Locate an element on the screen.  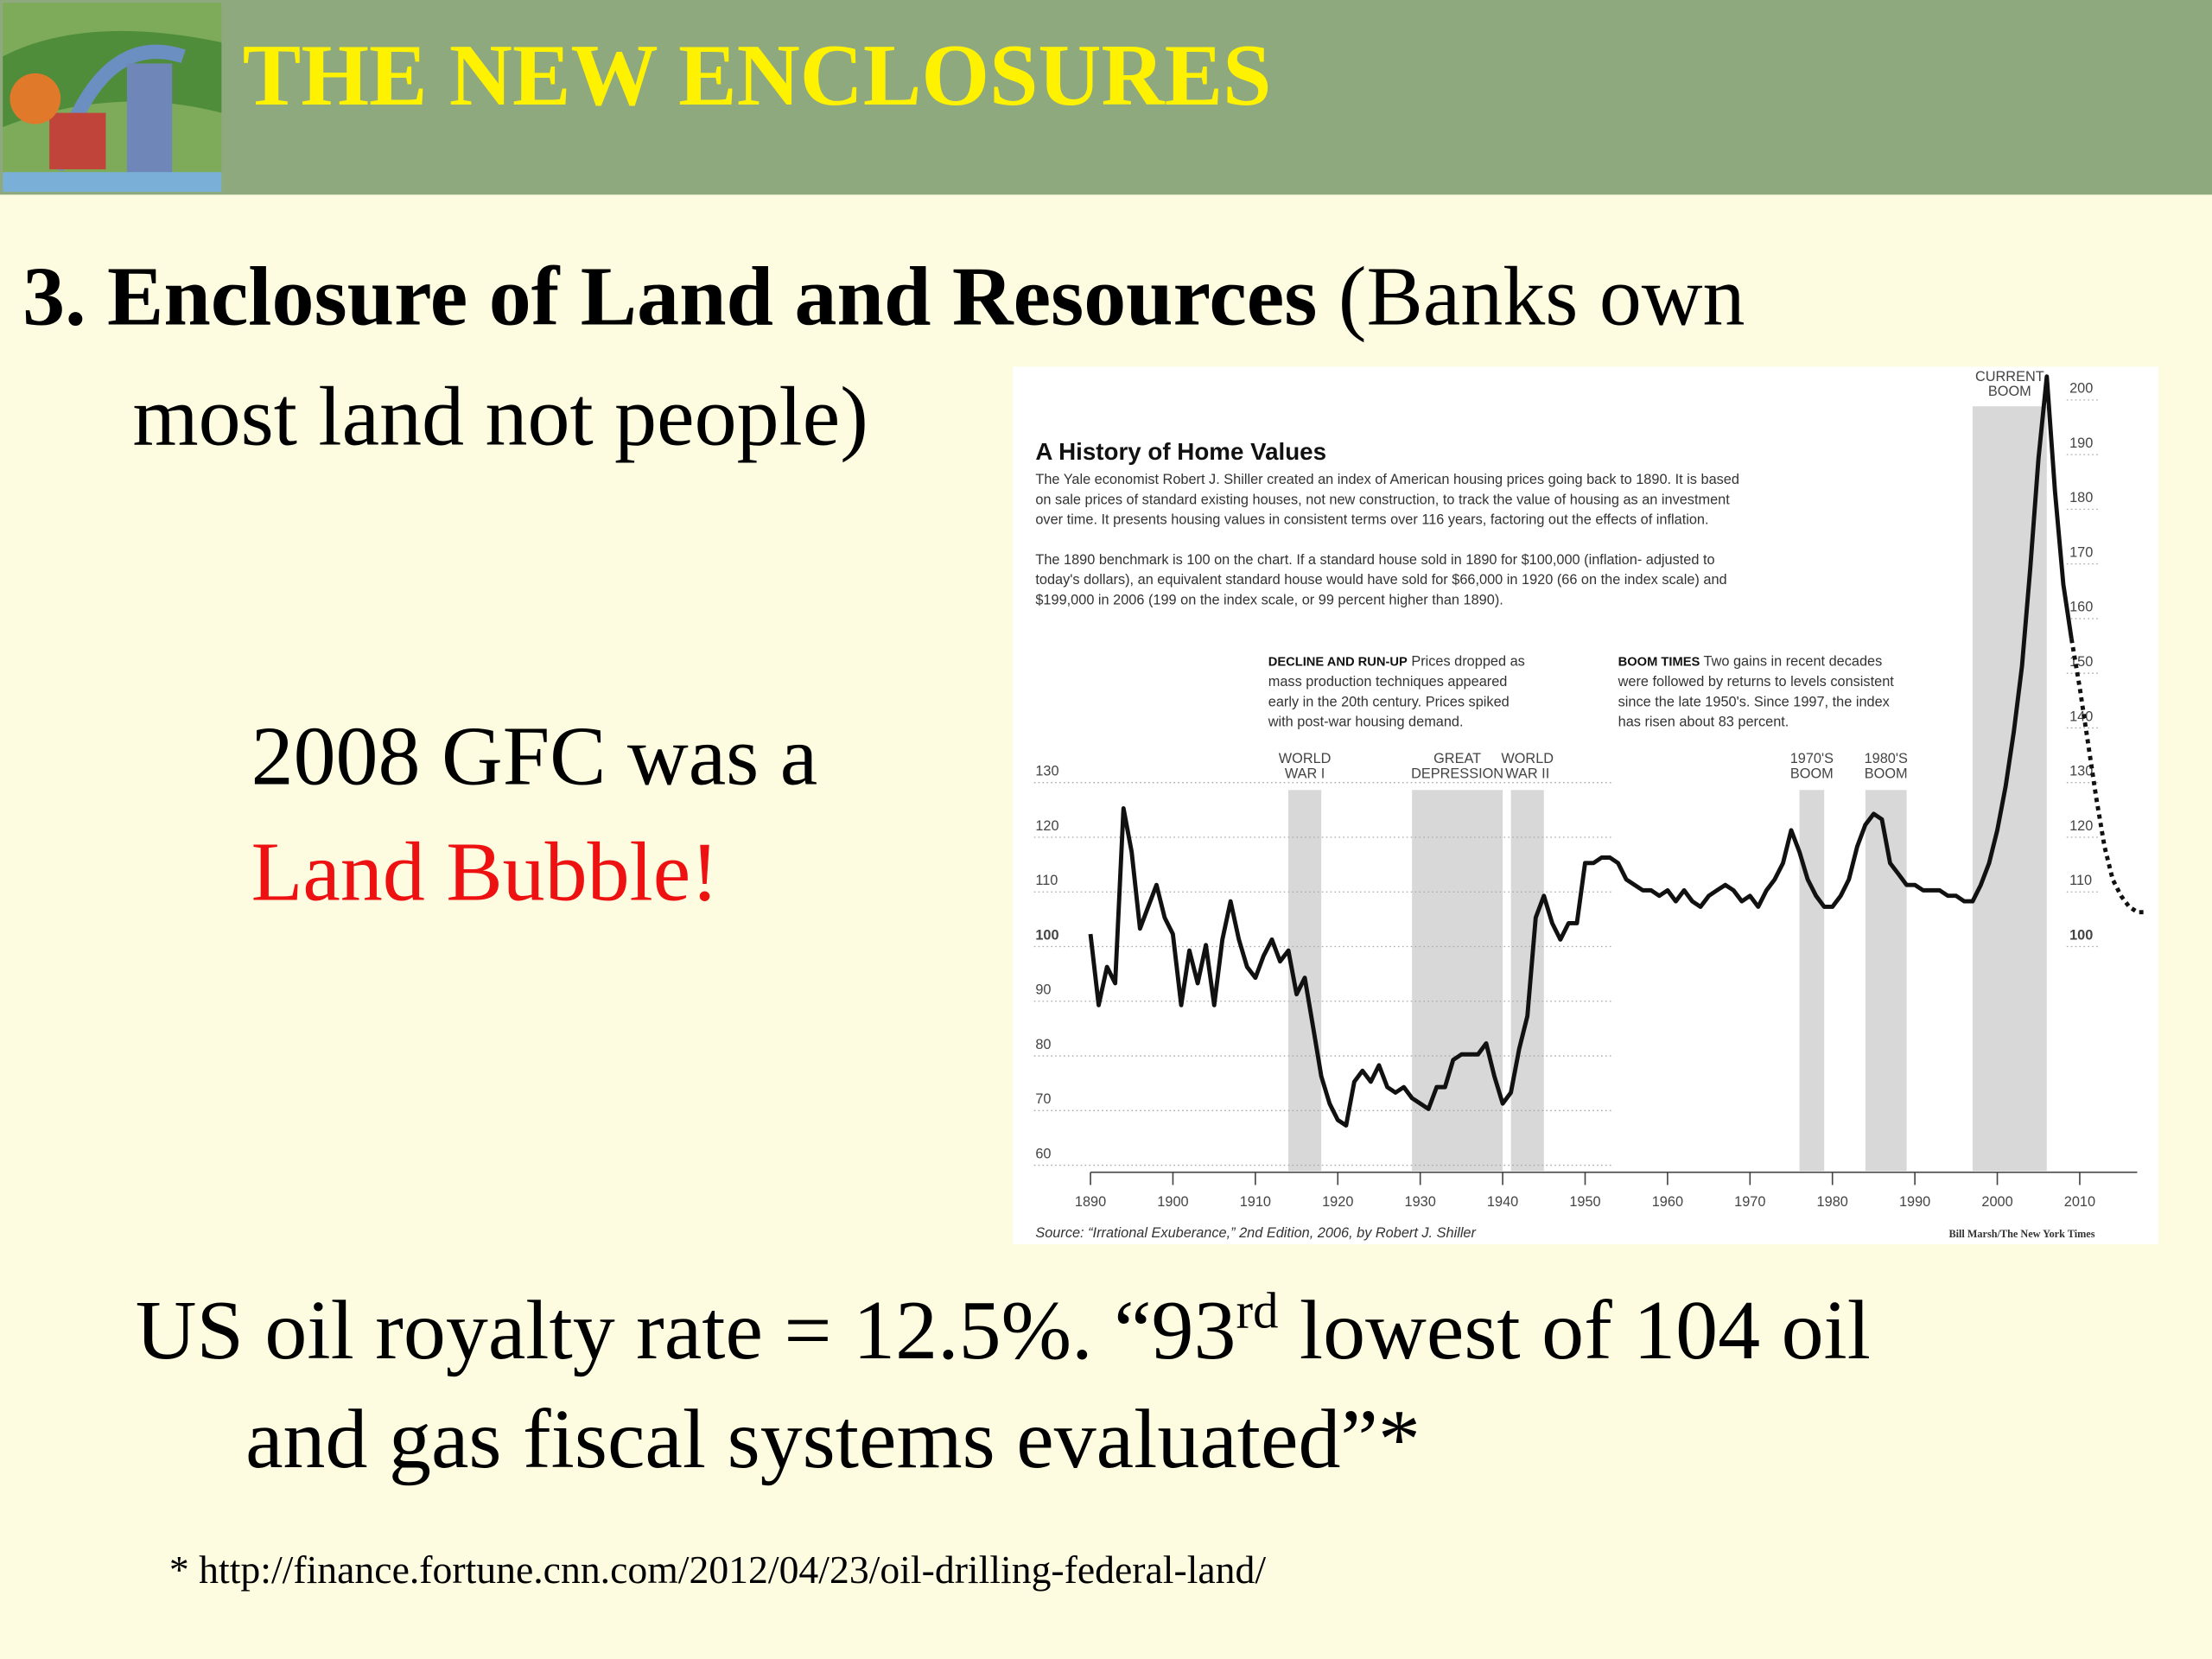
y2-tick-label: 190 is located at coordinates (2081, 443).